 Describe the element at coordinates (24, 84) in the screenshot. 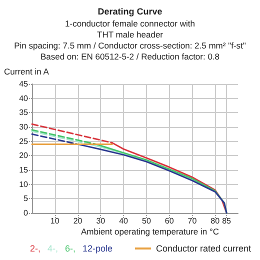

I see `y-tick-label: 45` at that location.